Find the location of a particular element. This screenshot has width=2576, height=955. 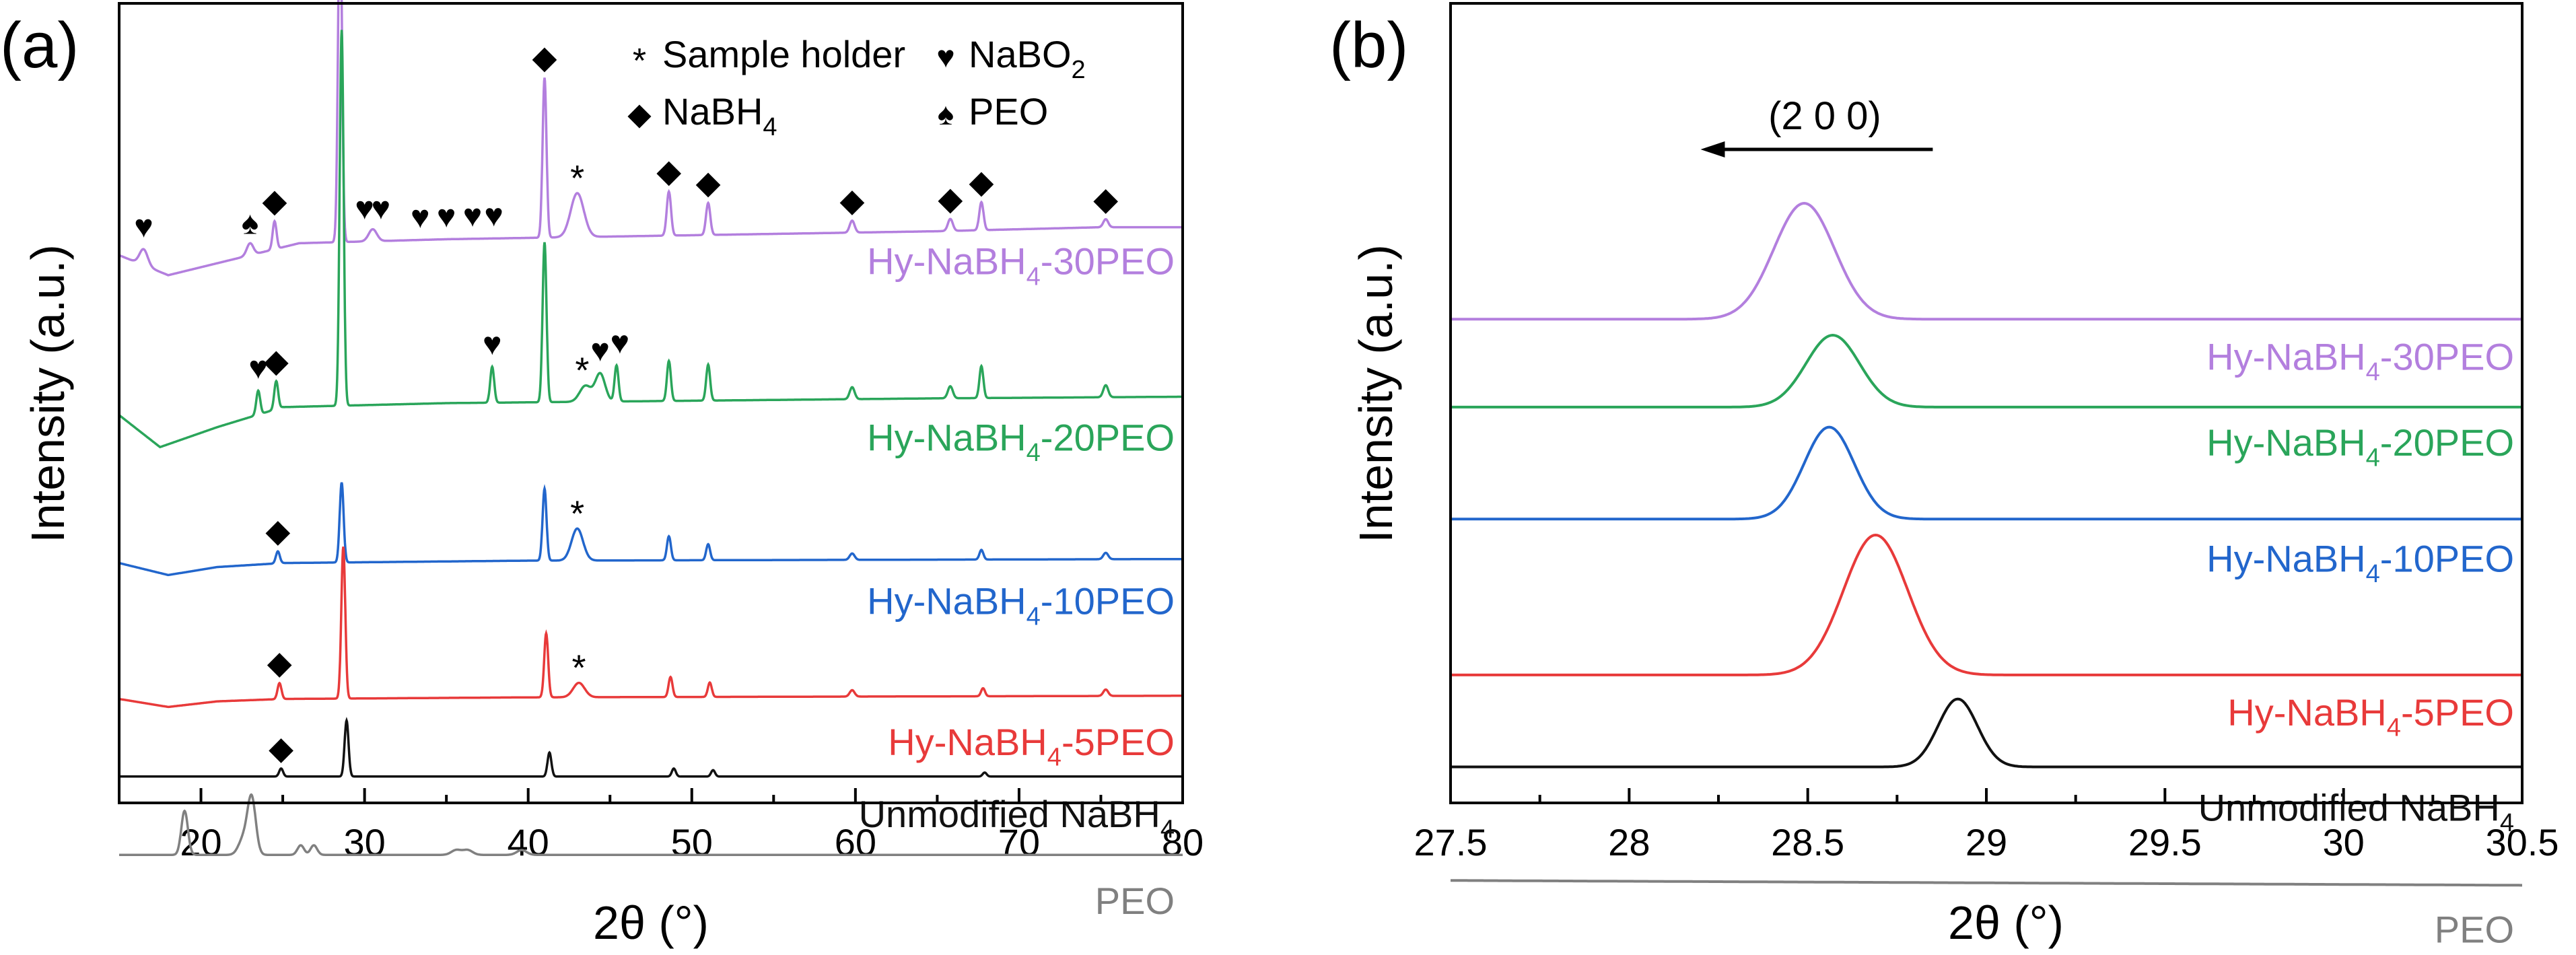

legend-label: NaBH4 is located at coordinates (719, 115).